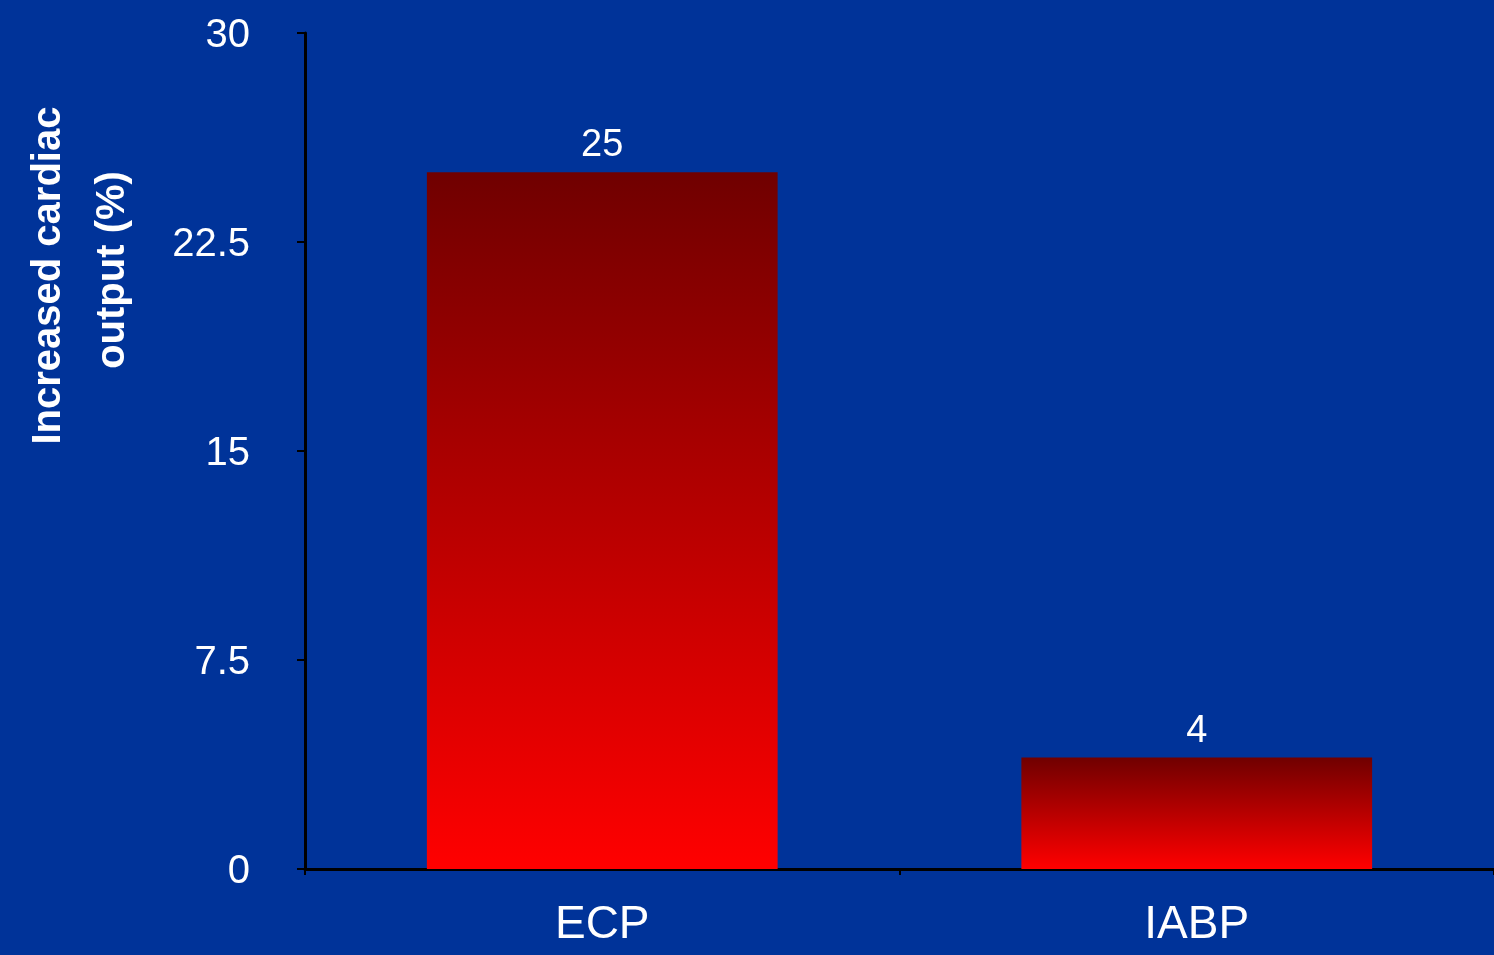 This screenshot has width=1494, height=955. What do you see at coordinates (602, 922) in the screenshot?
I see `x-tick-label: ECP` at bounding box center [602, 922].